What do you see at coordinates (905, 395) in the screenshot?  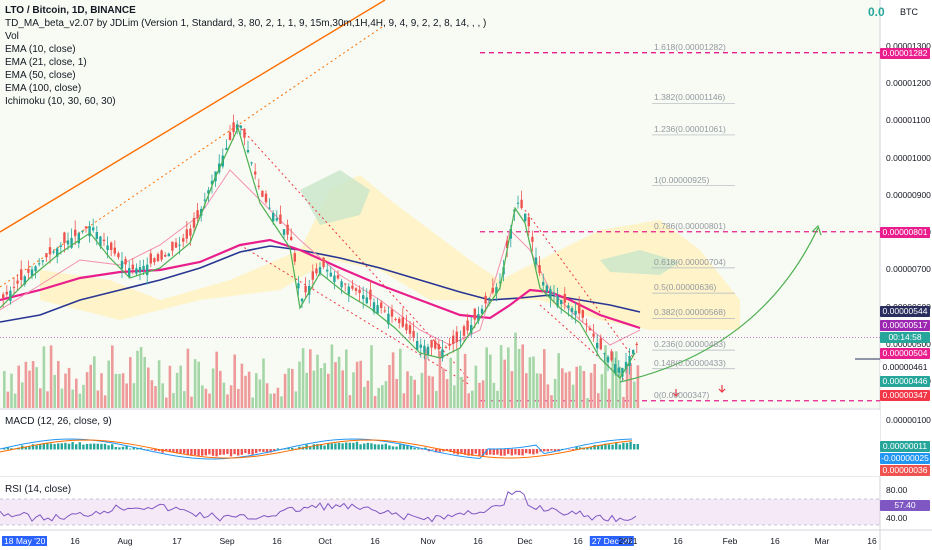 I see `price-tag: 0.00000347` at bounding box center [905, 395].